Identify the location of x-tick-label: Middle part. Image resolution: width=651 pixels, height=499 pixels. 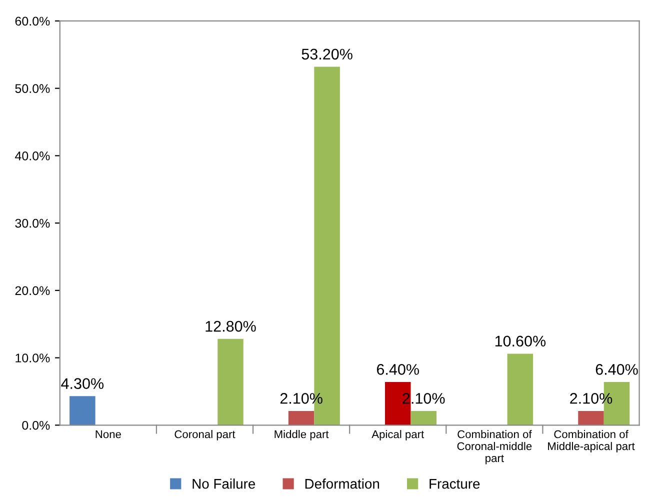
(301, 435).